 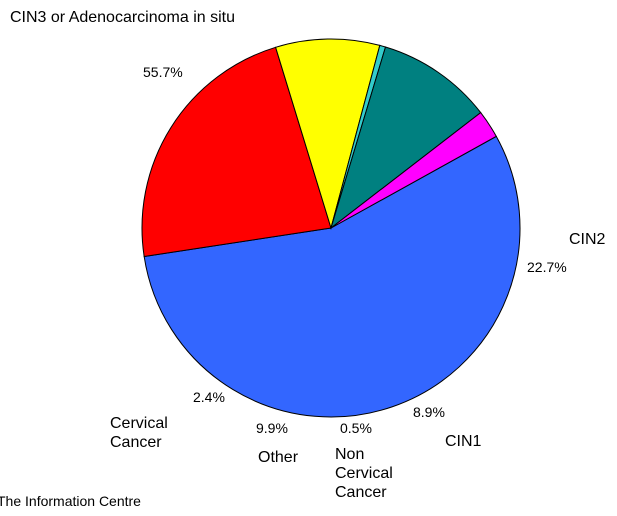 I want to click on slice-label: CIN1, so click(x=463, y=441).